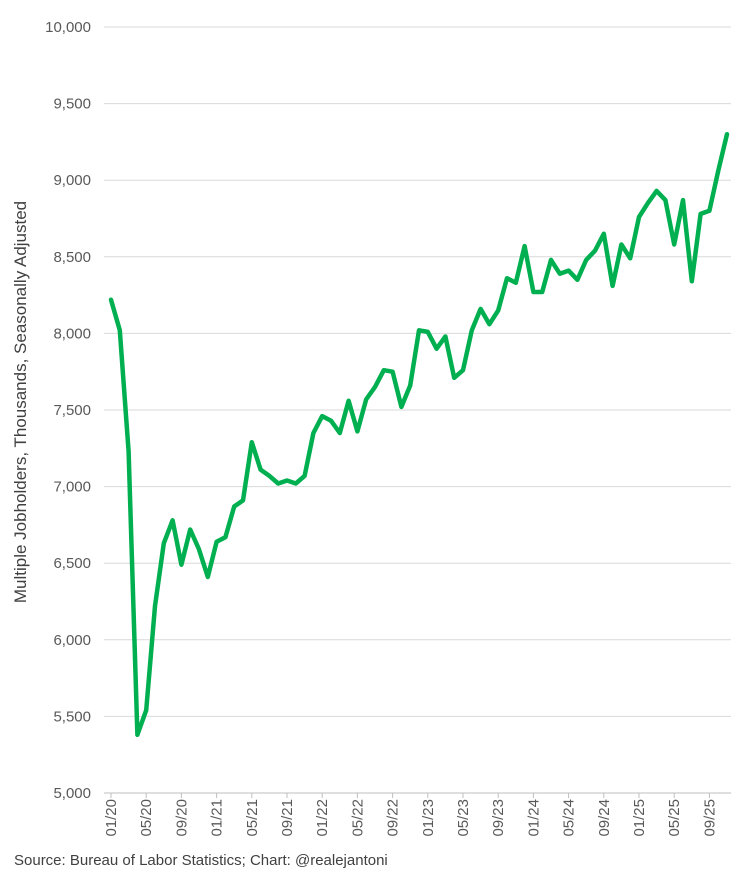  I want to click on x-tick-label: 09/22, so click(393, 818).